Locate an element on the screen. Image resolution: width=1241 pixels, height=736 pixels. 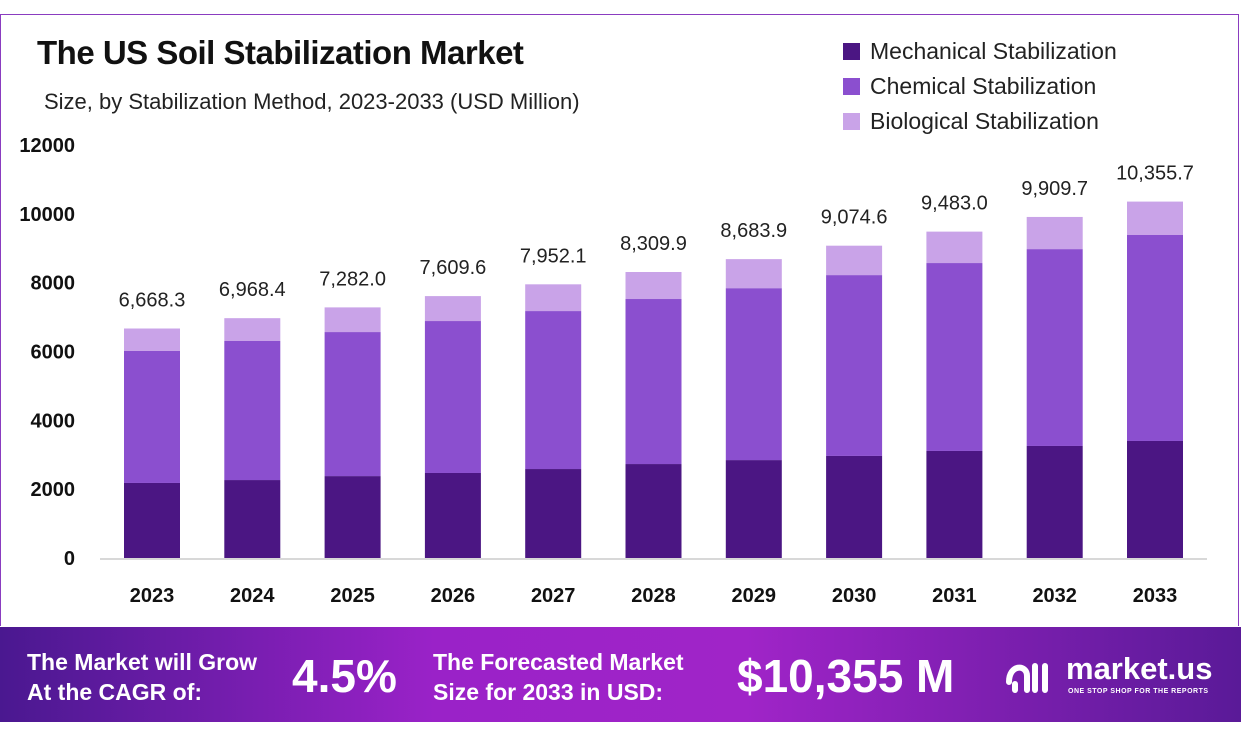
data-label: 7,282.0 is located at coordinates (352, 279).